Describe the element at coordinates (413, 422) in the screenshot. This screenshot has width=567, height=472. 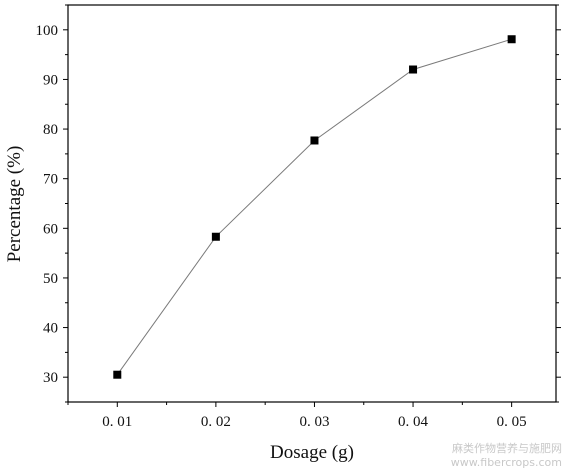
I see `x-tick-label: 0. 04` at that location.